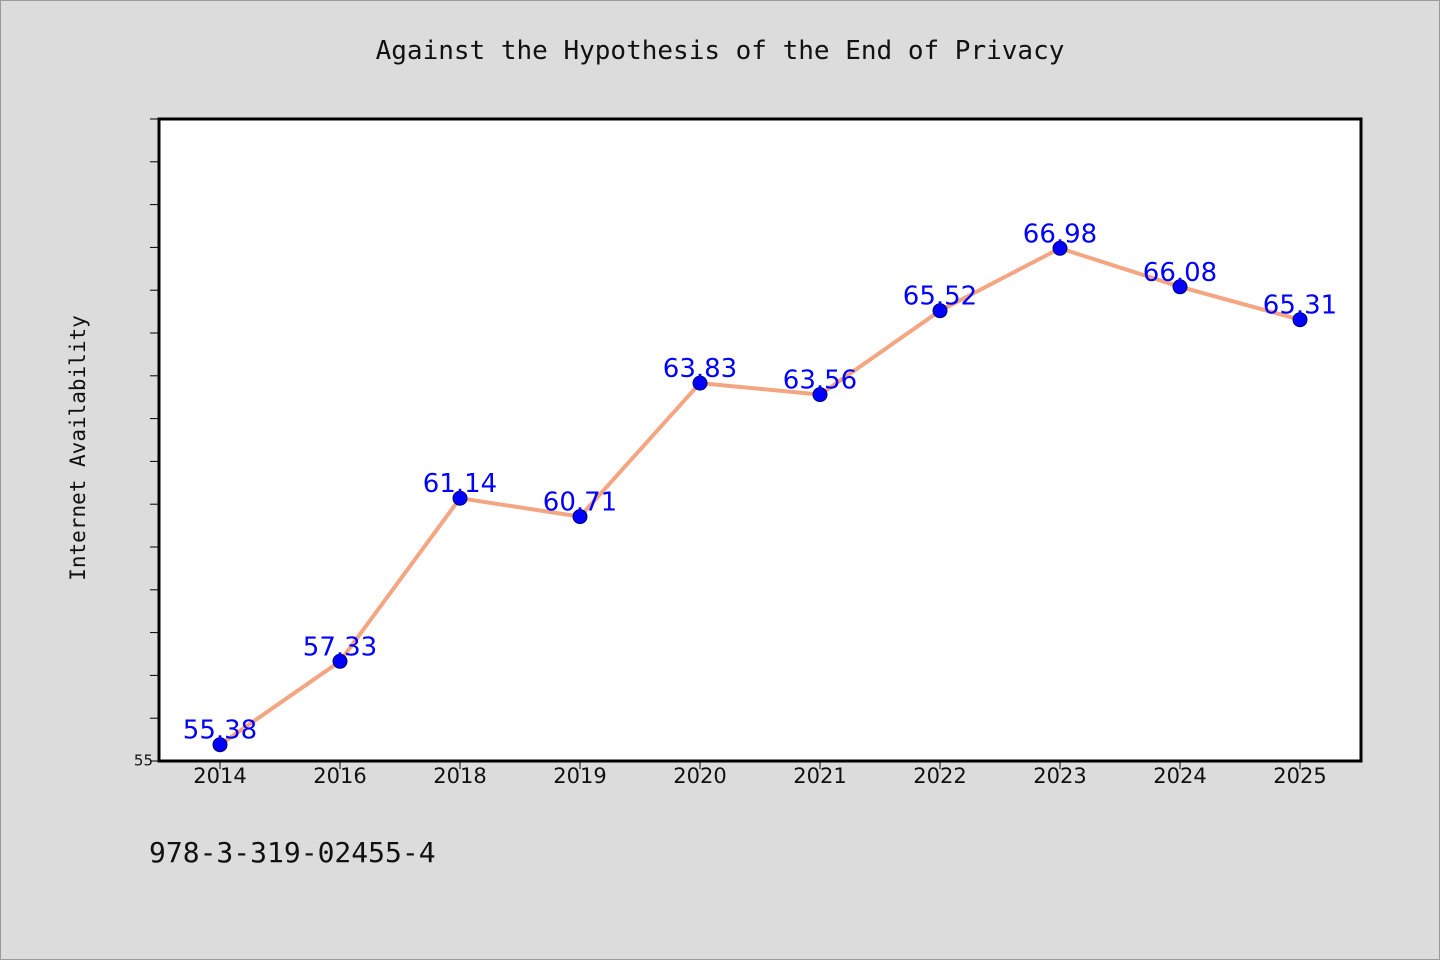 Image resolution: width=1440 pixels, height=960 pixels. I want to click on x-tick-label: 2016, so click(339, 776).